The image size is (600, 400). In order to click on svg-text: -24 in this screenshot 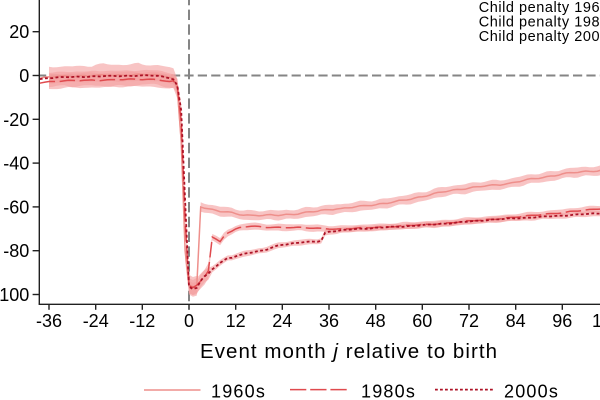, I will do `click(96, 321)`.